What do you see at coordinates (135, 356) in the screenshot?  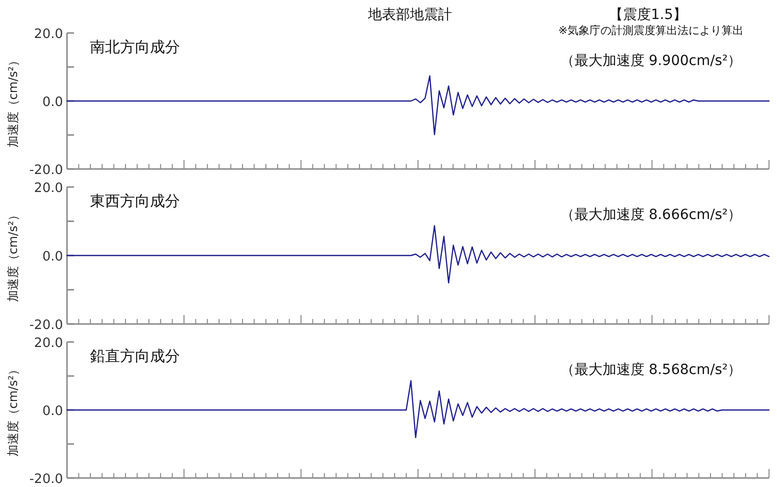 I see `chart-title: 鉛直方向成分` at bounding box center [135, 356].